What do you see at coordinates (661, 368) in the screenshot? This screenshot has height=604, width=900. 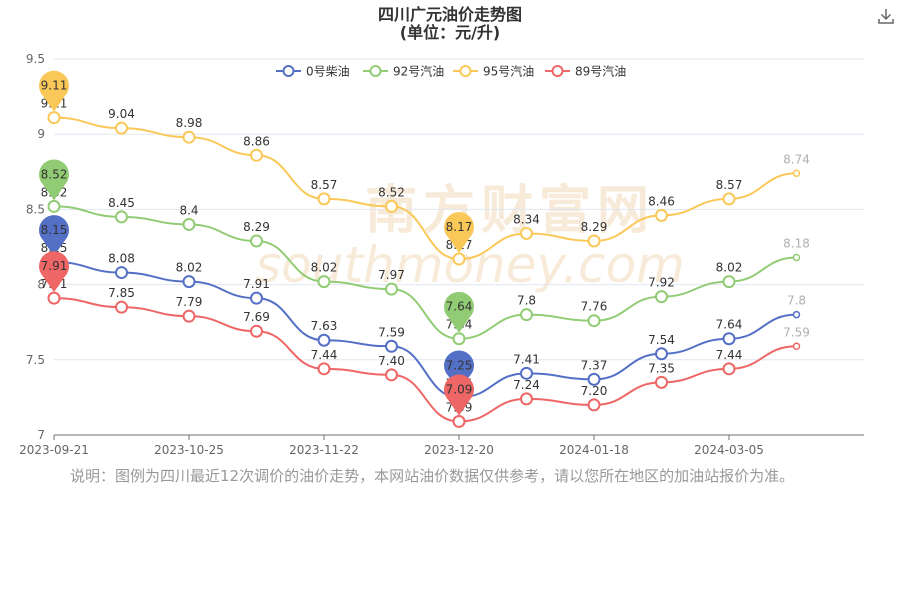 I see `data-label: 7.35` at bounding box center [661, 368].